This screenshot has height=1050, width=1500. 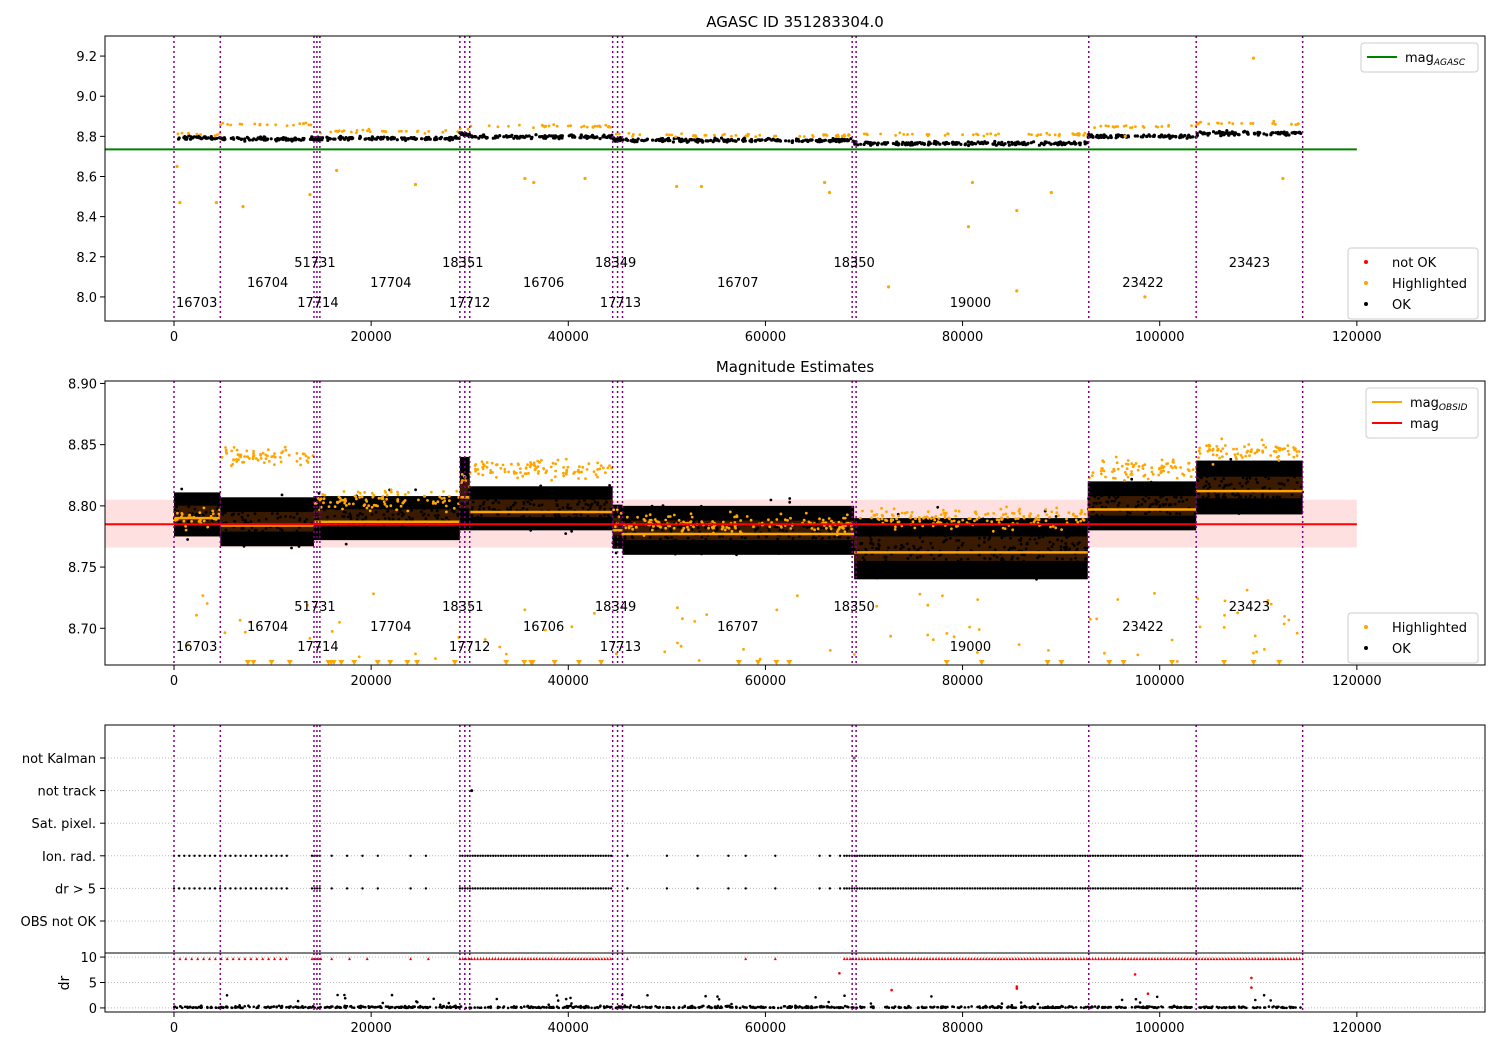 I want to click on obsid-label: 51731, so click(x=314, y=607).